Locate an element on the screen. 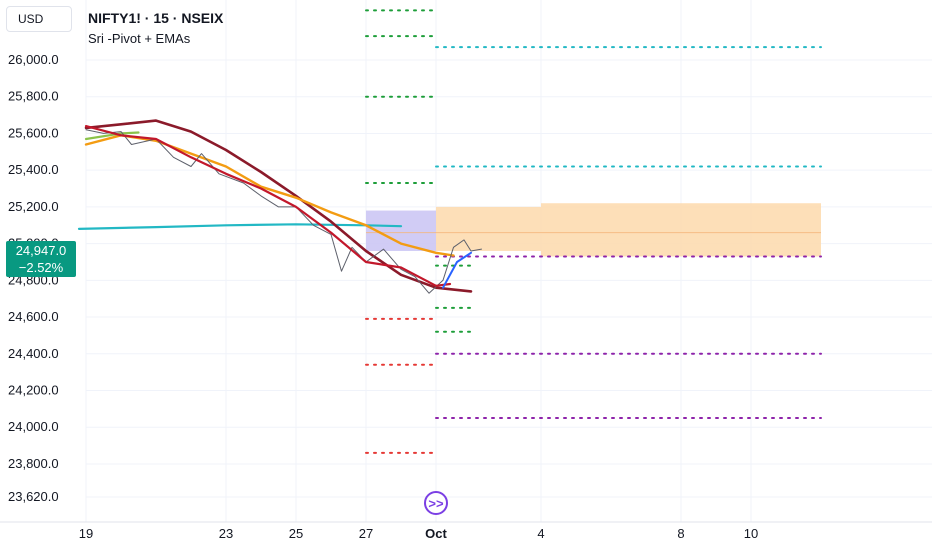 The width and height of the screenshot is (932, 550). symbol-title: NIFTY1! · 15 · NSEIX is located at coordinates (156, 18).